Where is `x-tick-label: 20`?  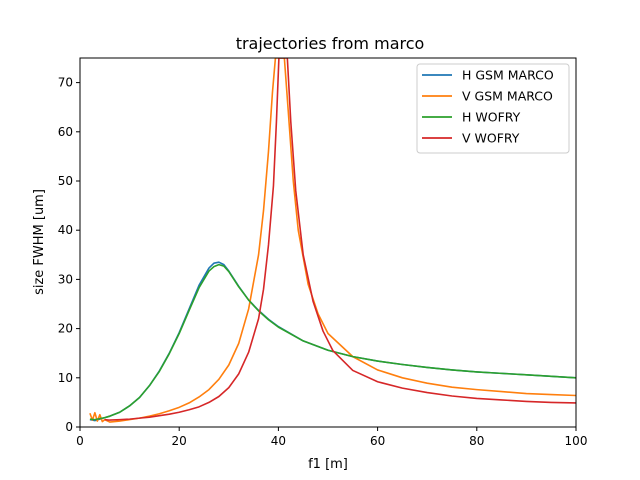 x-tick-label: 20 is located at coordinates (179, 441).